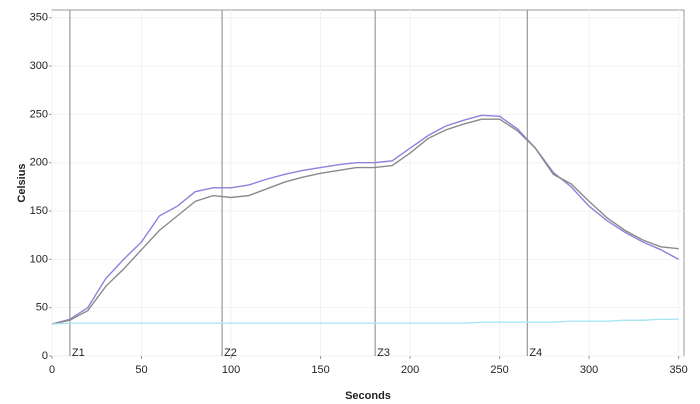  Describe the element at coordinates (22, 182) in the screenshot. I see `y-axis-title: Celsius` at that location.